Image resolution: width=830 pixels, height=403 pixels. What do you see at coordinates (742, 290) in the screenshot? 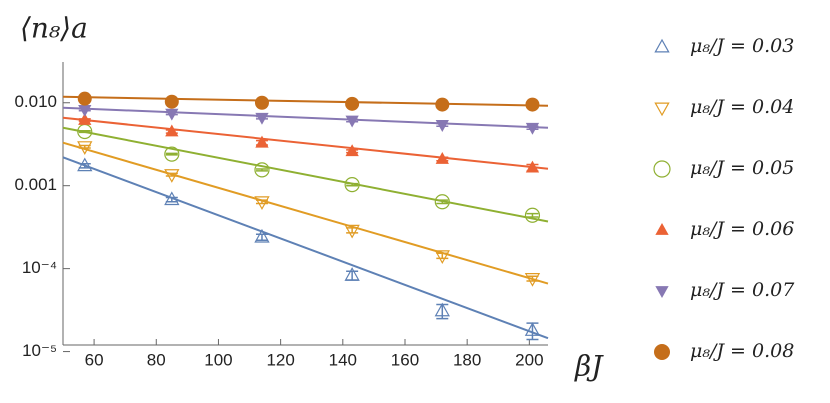
I see `legend-label: μ₈/J = 0.07` at bounding box center [742, 290].